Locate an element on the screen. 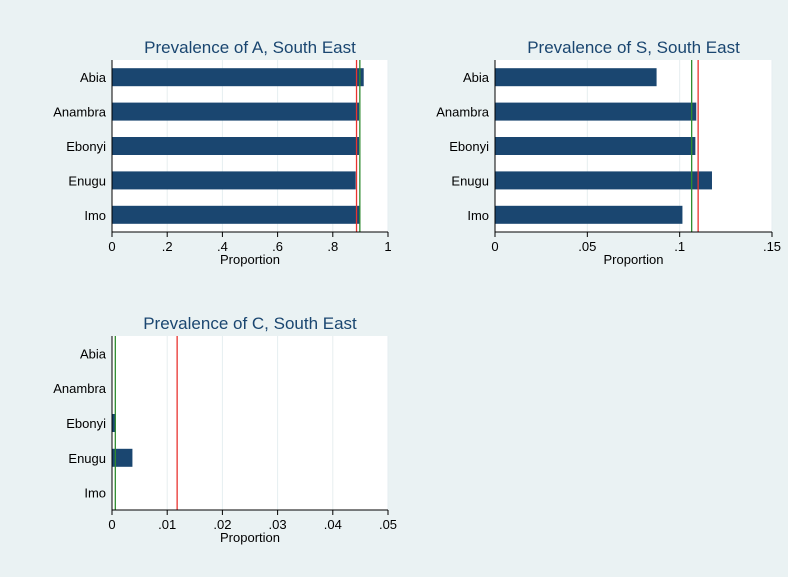 This screenshot has width=788, height=577. x-tick-label: .1 is located at coordinates (679, 246).